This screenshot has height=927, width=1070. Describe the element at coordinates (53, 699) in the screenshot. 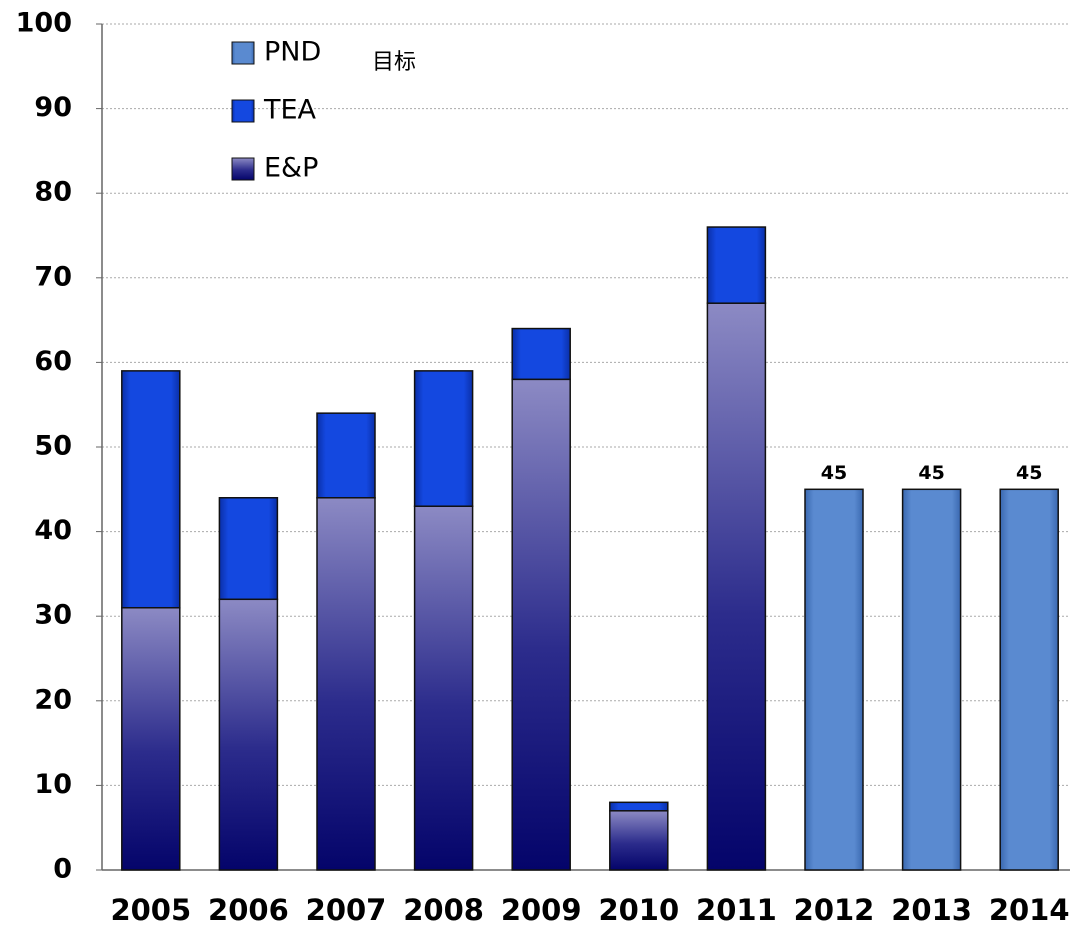

I see `y-tick-label: 20` at that location.